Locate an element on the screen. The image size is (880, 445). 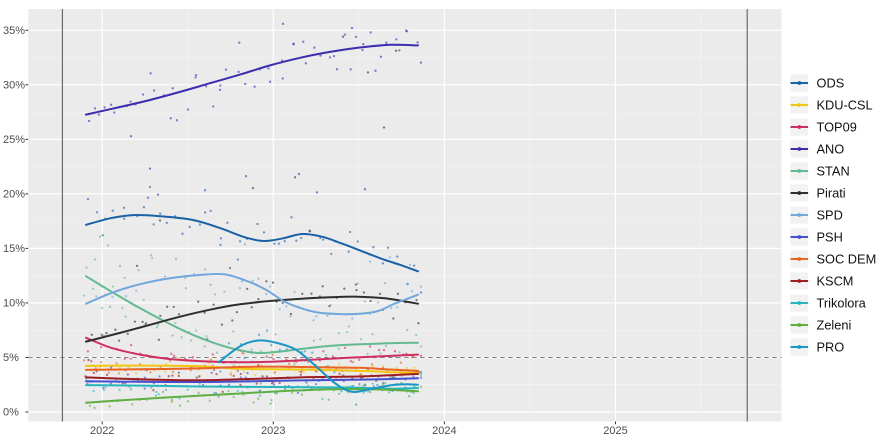
svg-text: 2024 is located at coordinates (444, 431).